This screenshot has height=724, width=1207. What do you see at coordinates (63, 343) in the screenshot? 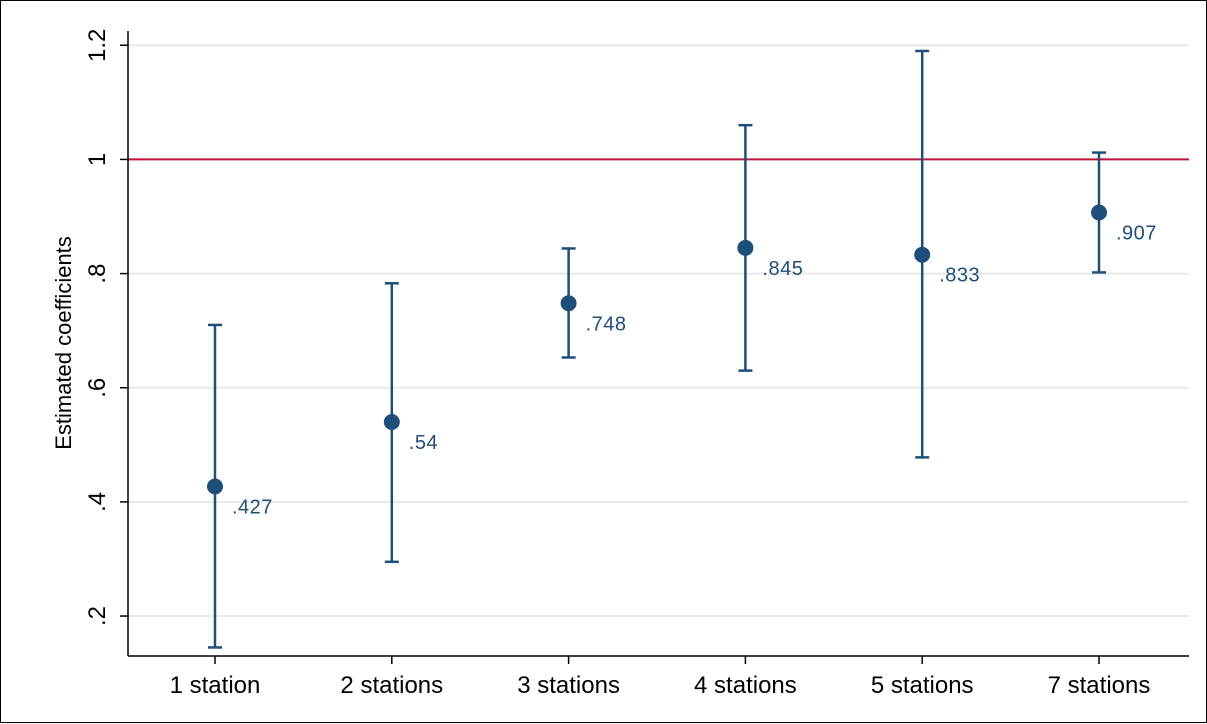
I see `y-axis-title: Estimated coefficients` at bounding box center [63, 343].